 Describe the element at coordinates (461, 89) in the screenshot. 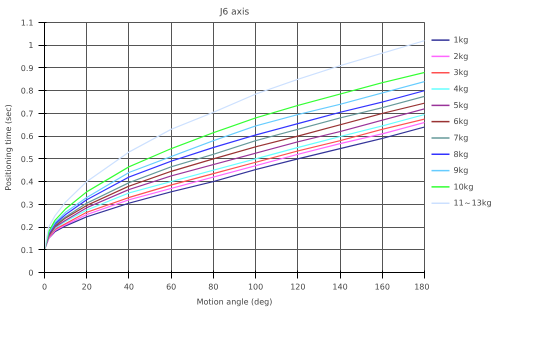

I see `legend-label: 4kg` at that location.